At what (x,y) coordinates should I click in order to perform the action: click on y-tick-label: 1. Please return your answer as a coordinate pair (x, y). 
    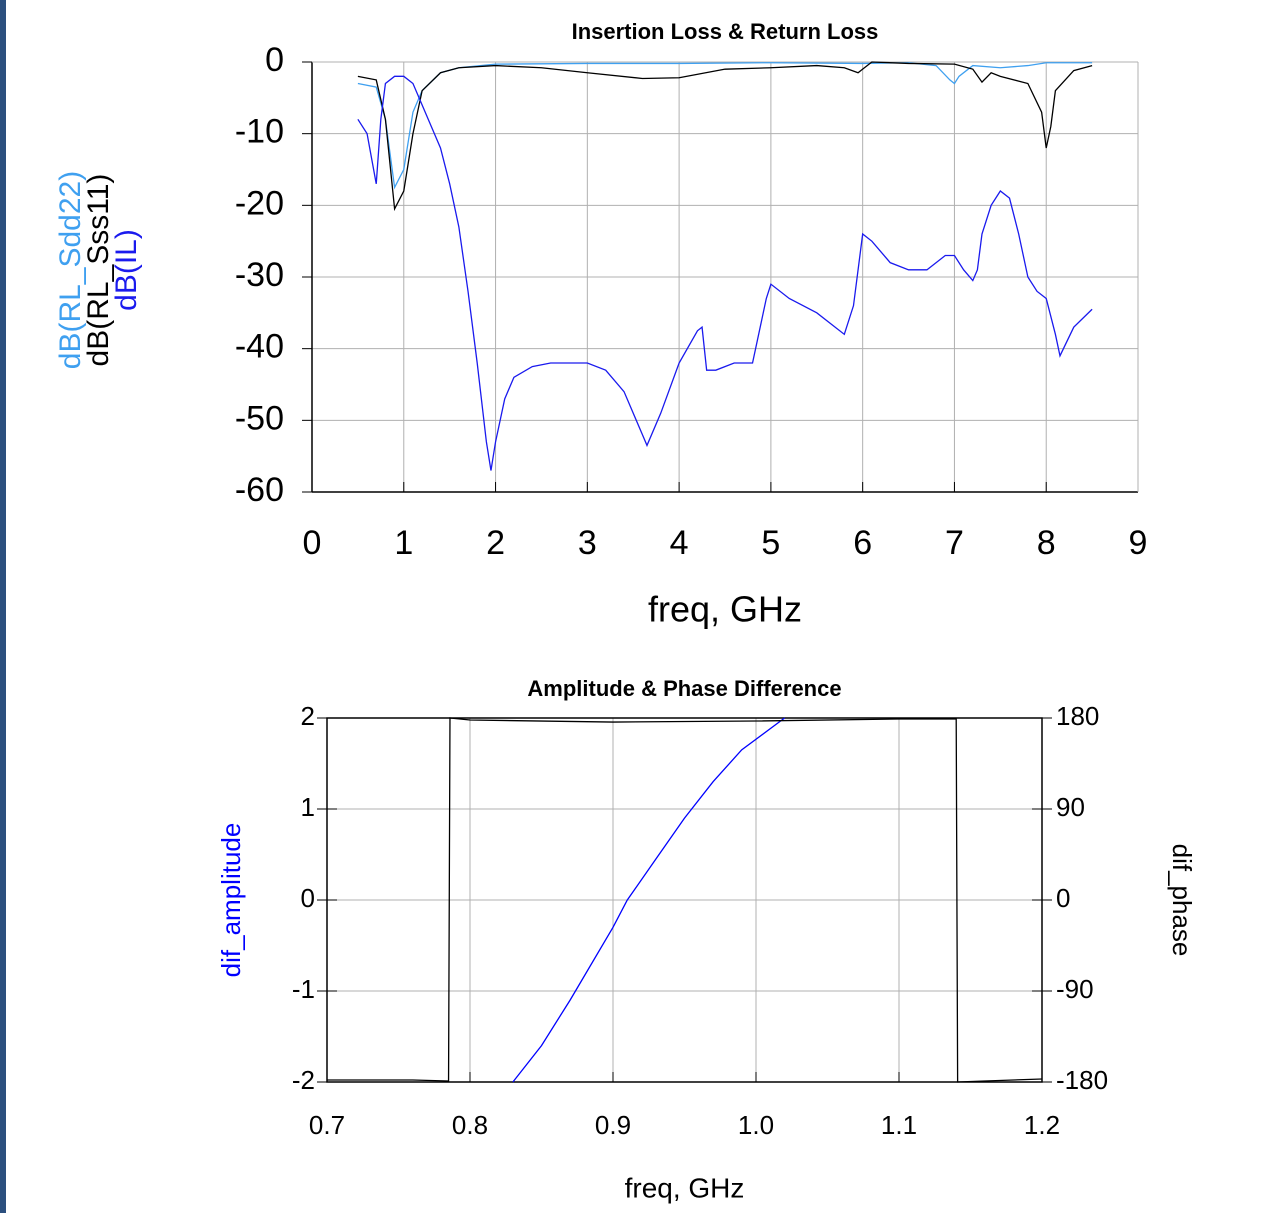
    Looking at the image, I should click on (308, 807).